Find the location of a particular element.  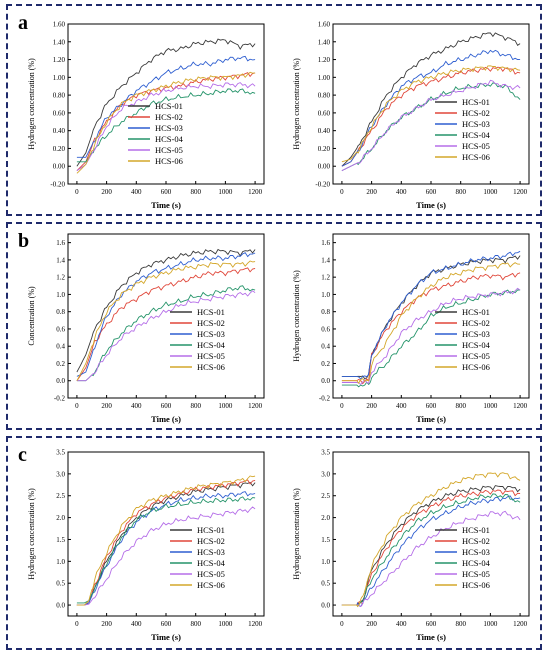

y-tick-label: 0.60 is located at coordinates (324, 113).